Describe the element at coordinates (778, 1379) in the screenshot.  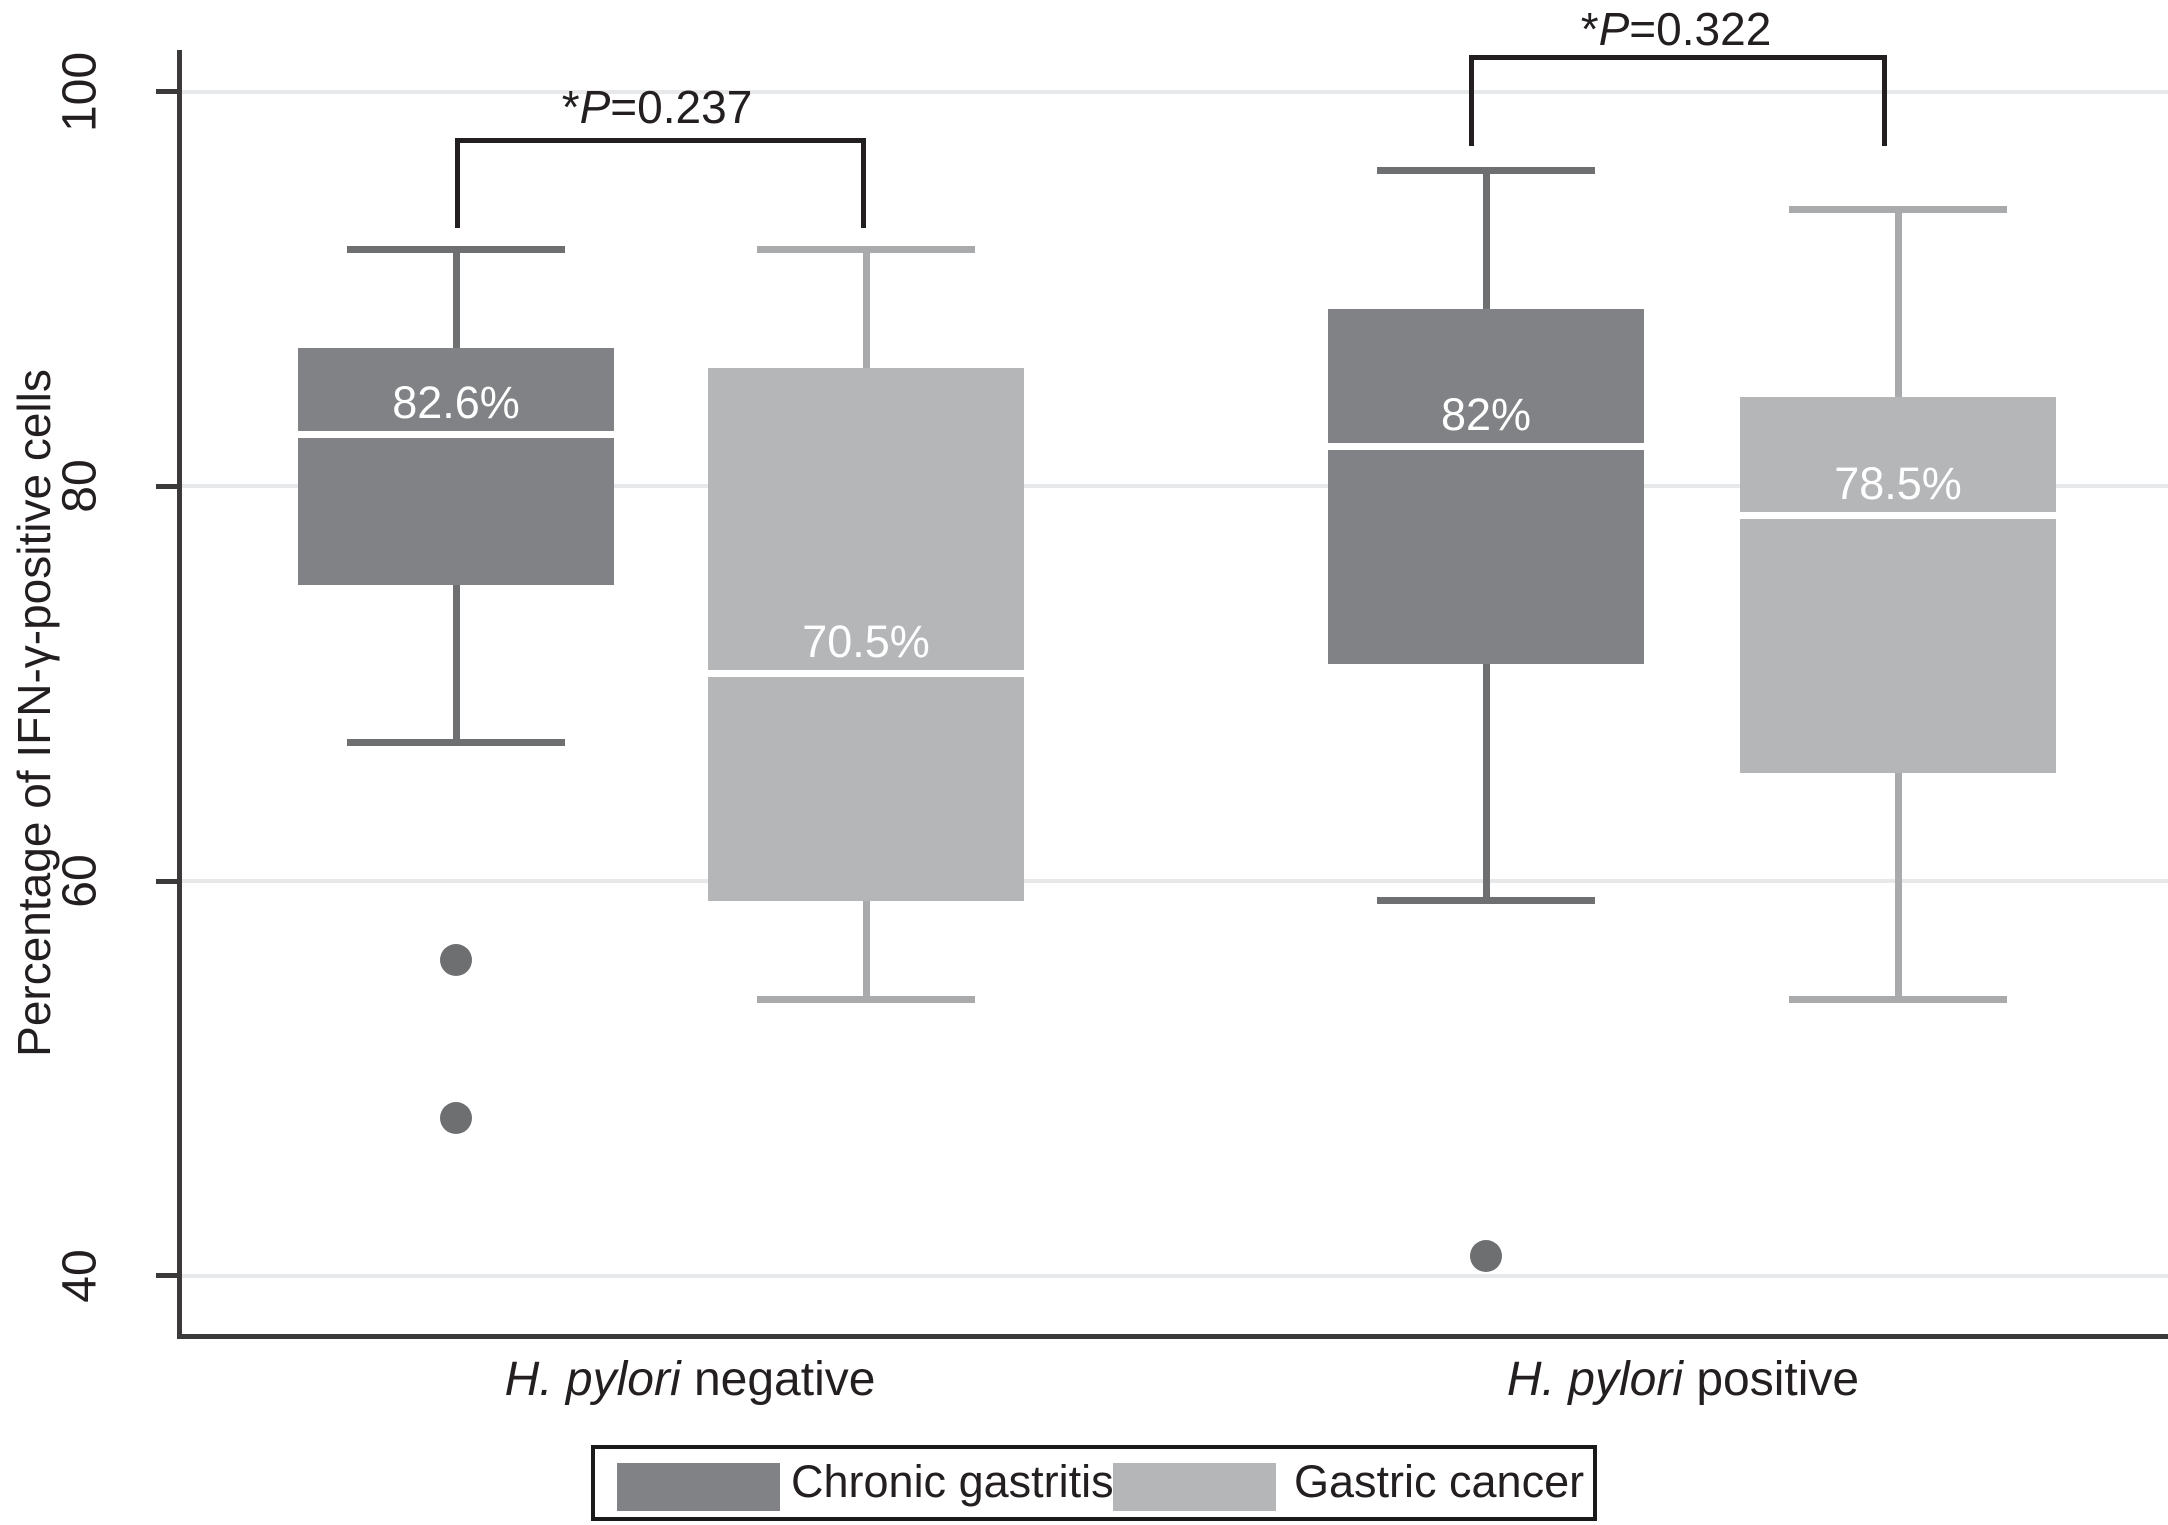
I see `x-label-regular: negative` at that location.